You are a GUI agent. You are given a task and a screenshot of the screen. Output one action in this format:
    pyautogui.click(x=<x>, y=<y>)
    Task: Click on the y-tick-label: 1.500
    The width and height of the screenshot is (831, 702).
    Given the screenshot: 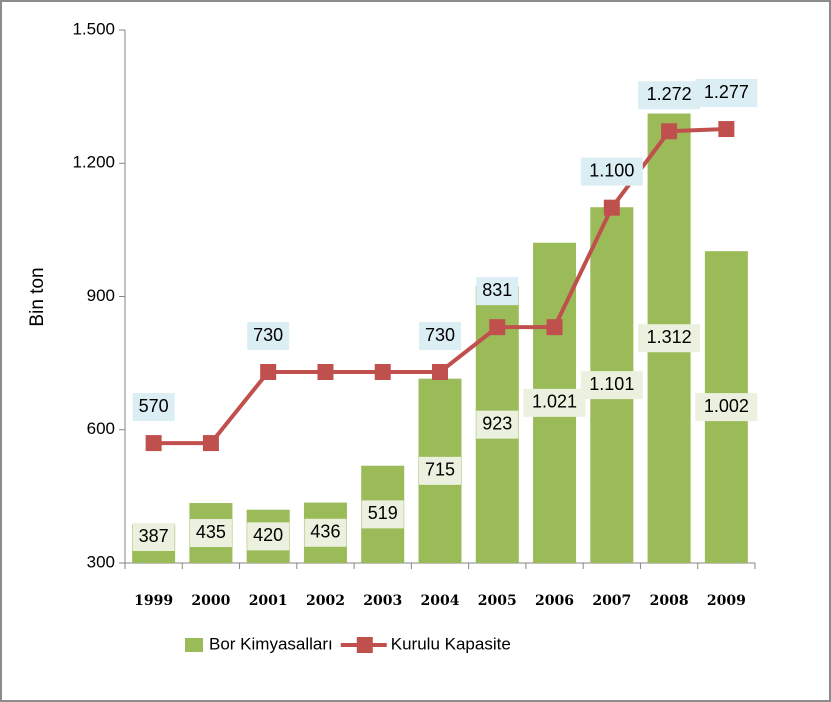 What is the action you would take?
    pyautogui.click(x=93, y=28)
    